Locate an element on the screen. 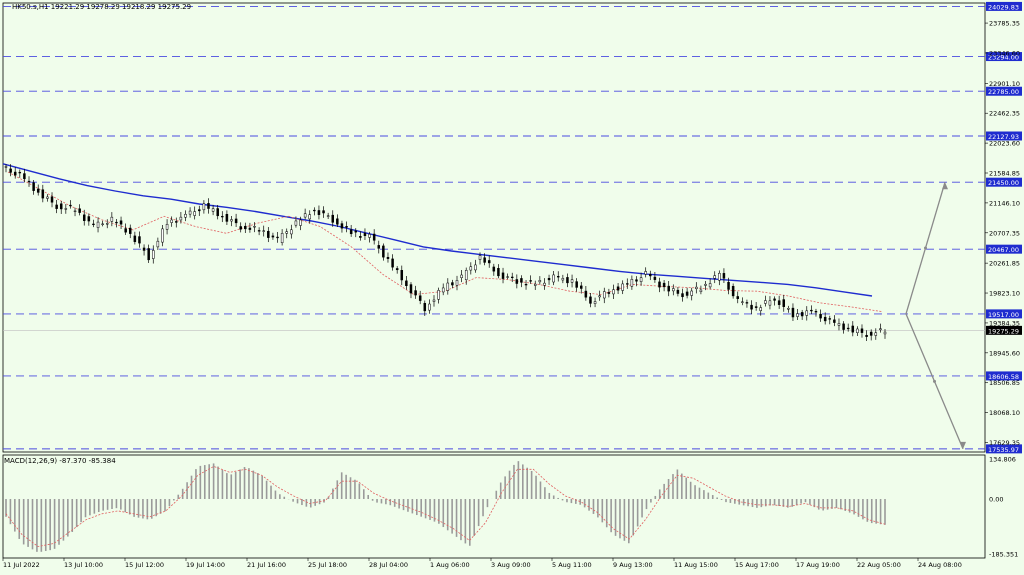 The width and height of the screenshot is (1024, 575). up-projection-arrow-head is located at coordinates (945, 186).